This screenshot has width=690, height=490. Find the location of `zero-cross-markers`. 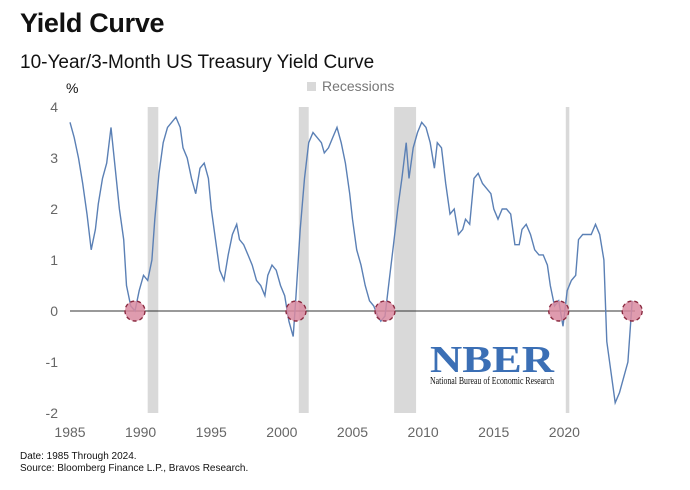

zero-cross-markers is located at coordinates (383, 311).